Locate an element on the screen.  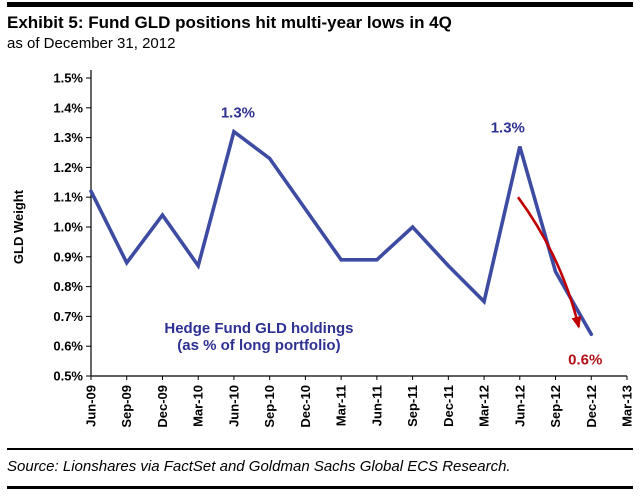
bottom-rule is located at coordinates (320, 487).